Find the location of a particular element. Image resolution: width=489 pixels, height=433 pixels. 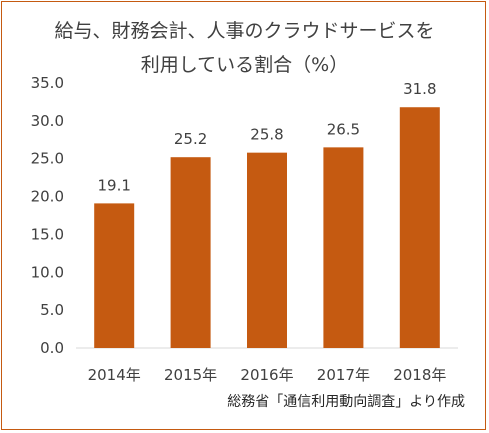

y-tick-label: 5.0 is located at coordinates (52, 310).